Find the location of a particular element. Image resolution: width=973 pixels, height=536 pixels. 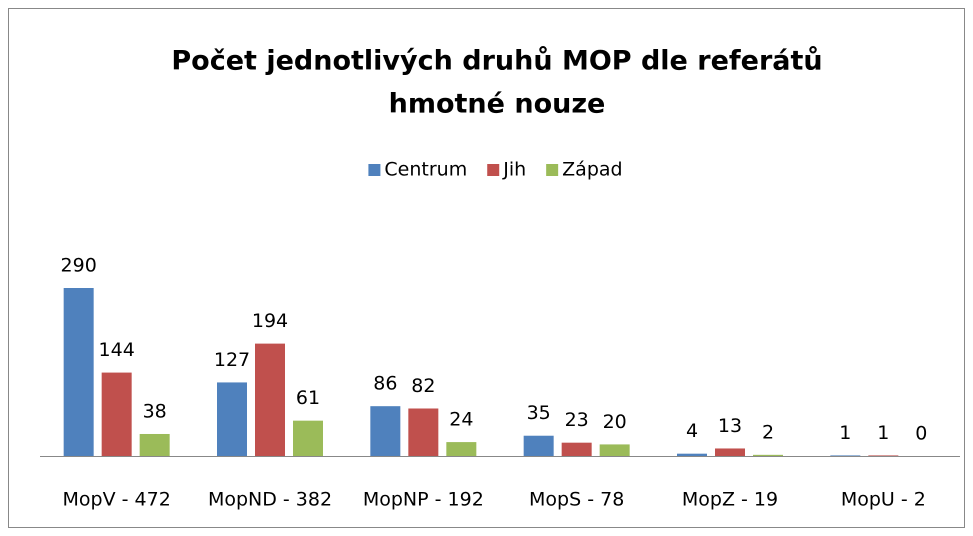

data-label: 0 is located at coordinates (921, 434).